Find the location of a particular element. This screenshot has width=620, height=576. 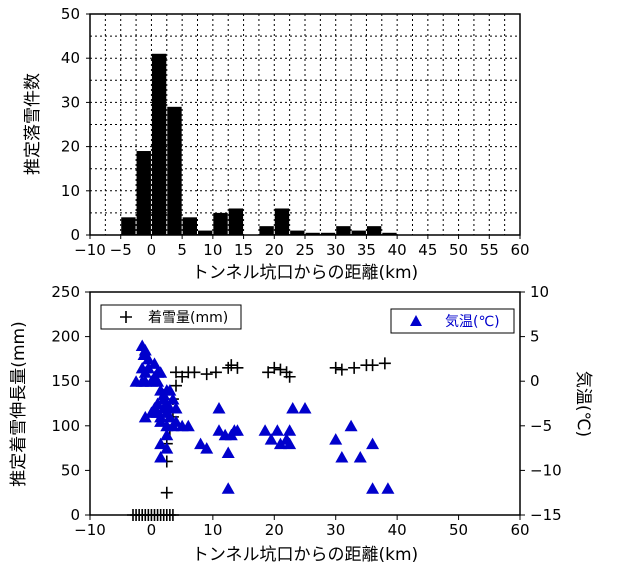

y-tick-label: 50 is located at coordinates (70, 14).